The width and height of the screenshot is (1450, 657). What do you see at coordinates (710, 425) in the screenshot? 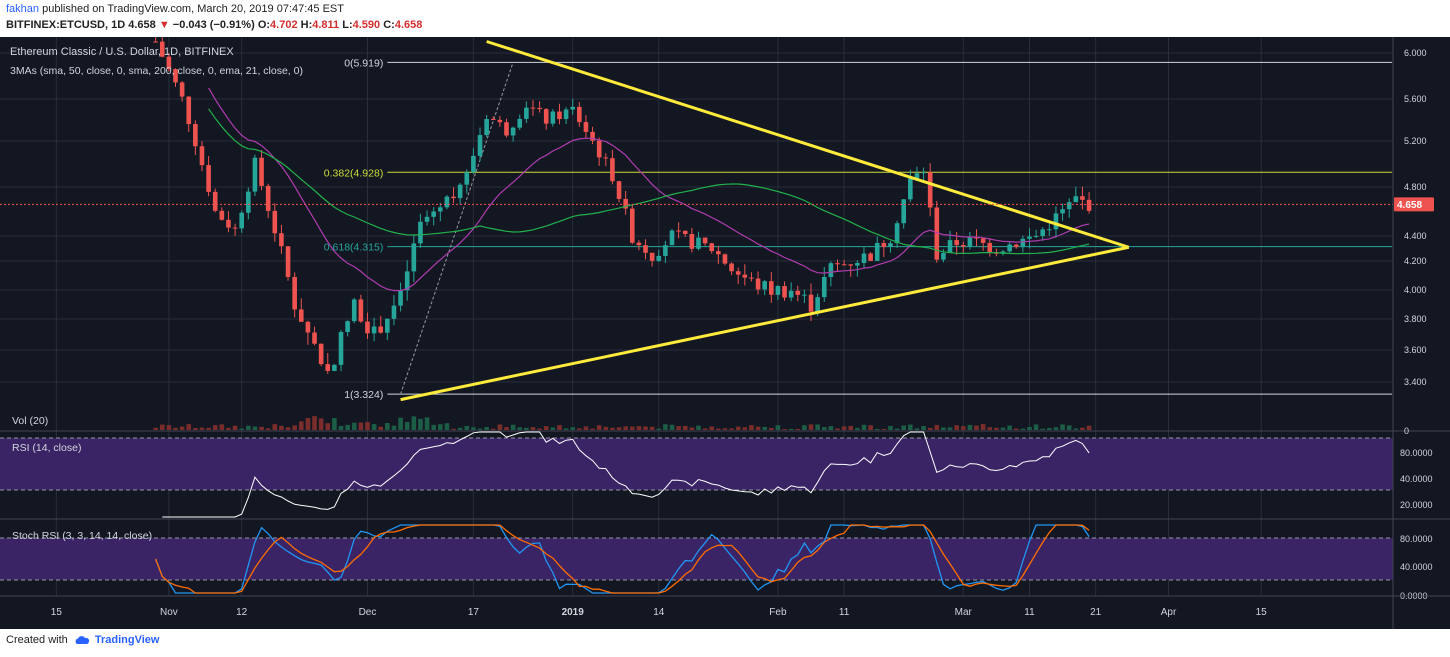
I see `volume-pane: Vol (20) 0` at bounding box center [710, 425].